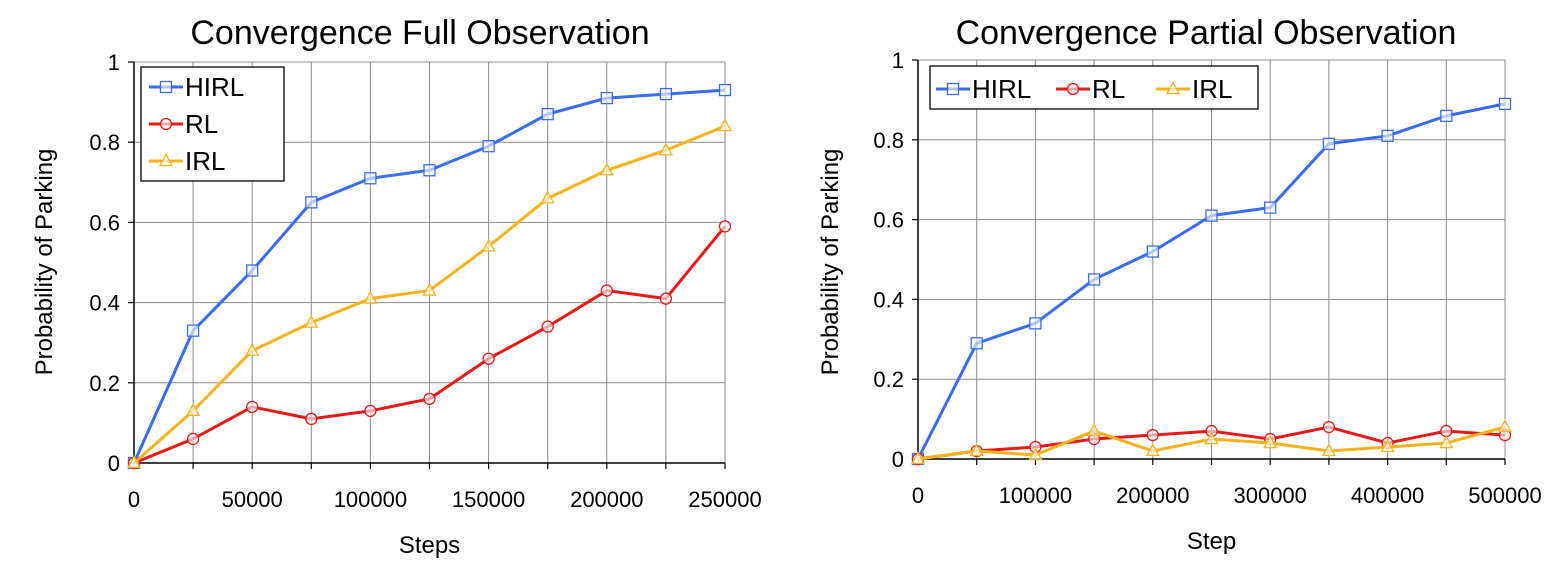 This screenshot has width=1566, height=574. Describe the element at coordinates (1504, 495) in the screenshot. I see `x-tick-label: 500000` at that location.